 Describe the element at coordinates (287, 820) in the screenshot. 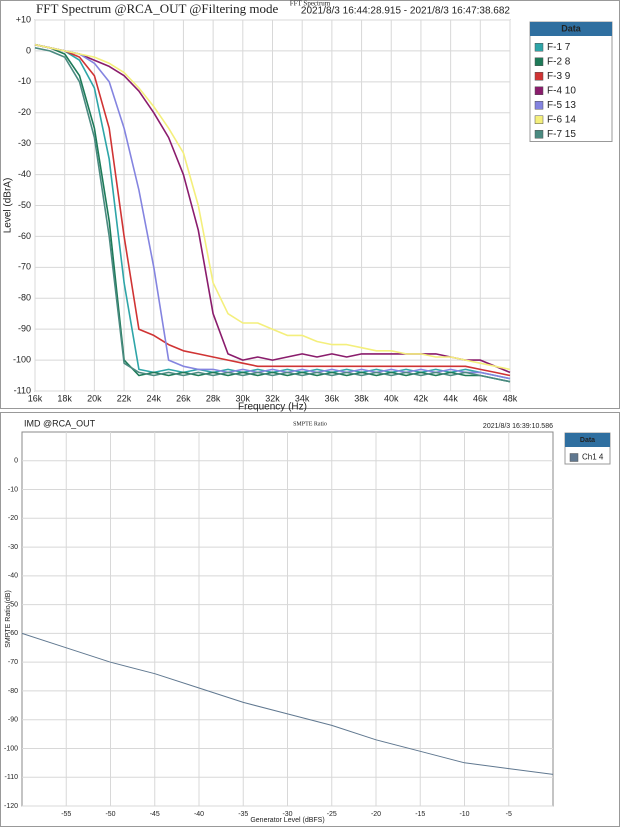

I see `x-axis-label: Generator Level (dBFS)` at that location.